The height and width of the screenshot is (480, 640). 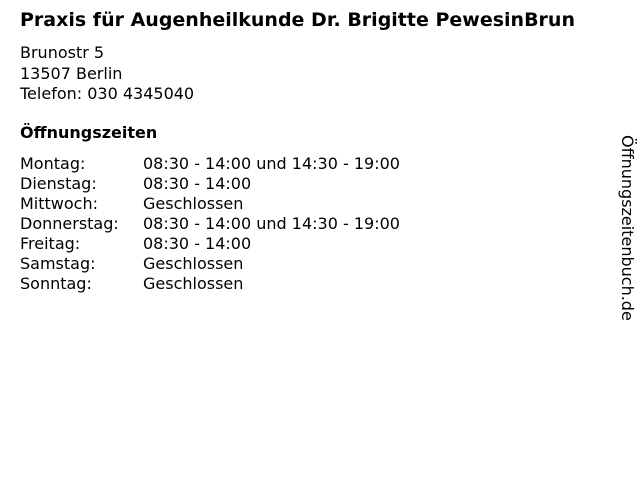 I want to click on hours-heading: Öffnungszeiten, so click(x=89, y=132).